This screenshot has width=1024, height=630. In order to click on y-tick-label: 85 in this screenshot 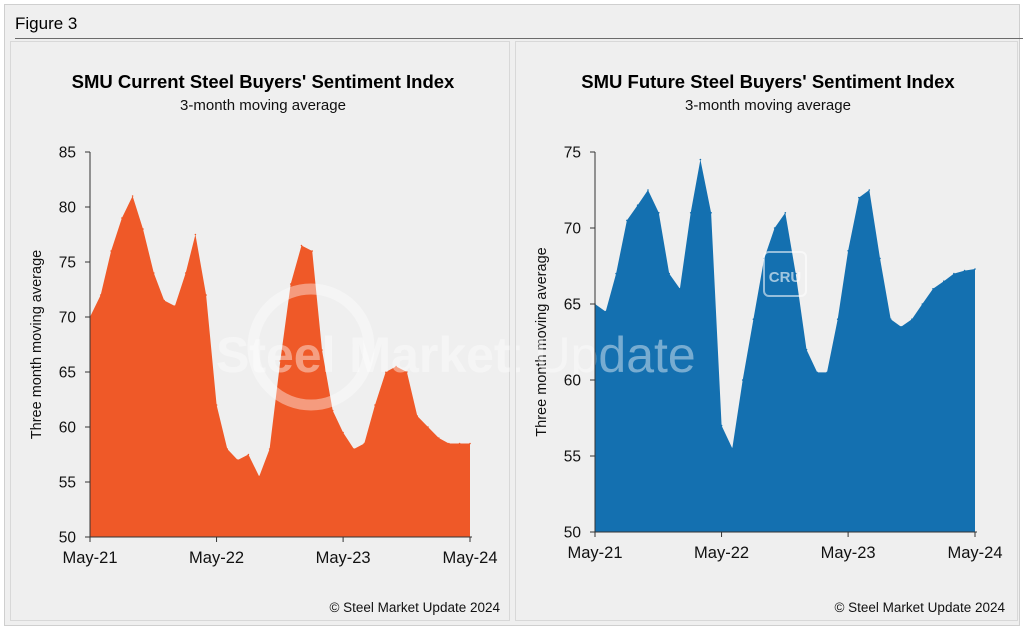, I will do `click(67, 153)`.